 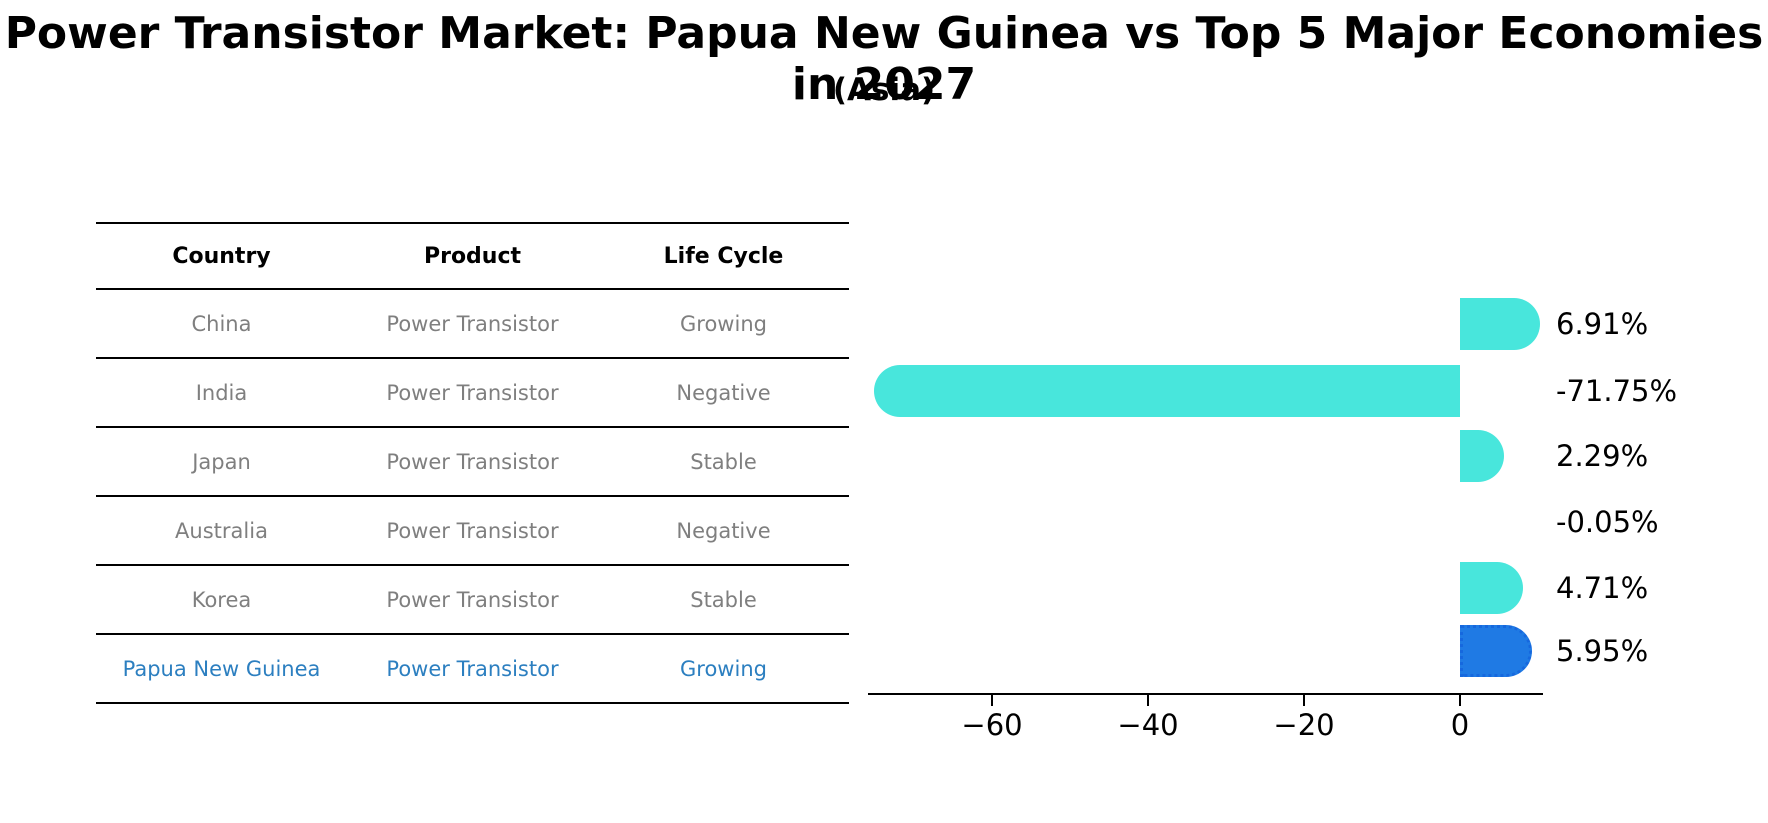 I want to click on bar-papua-new-guinea, so click(x=1496, y=651).